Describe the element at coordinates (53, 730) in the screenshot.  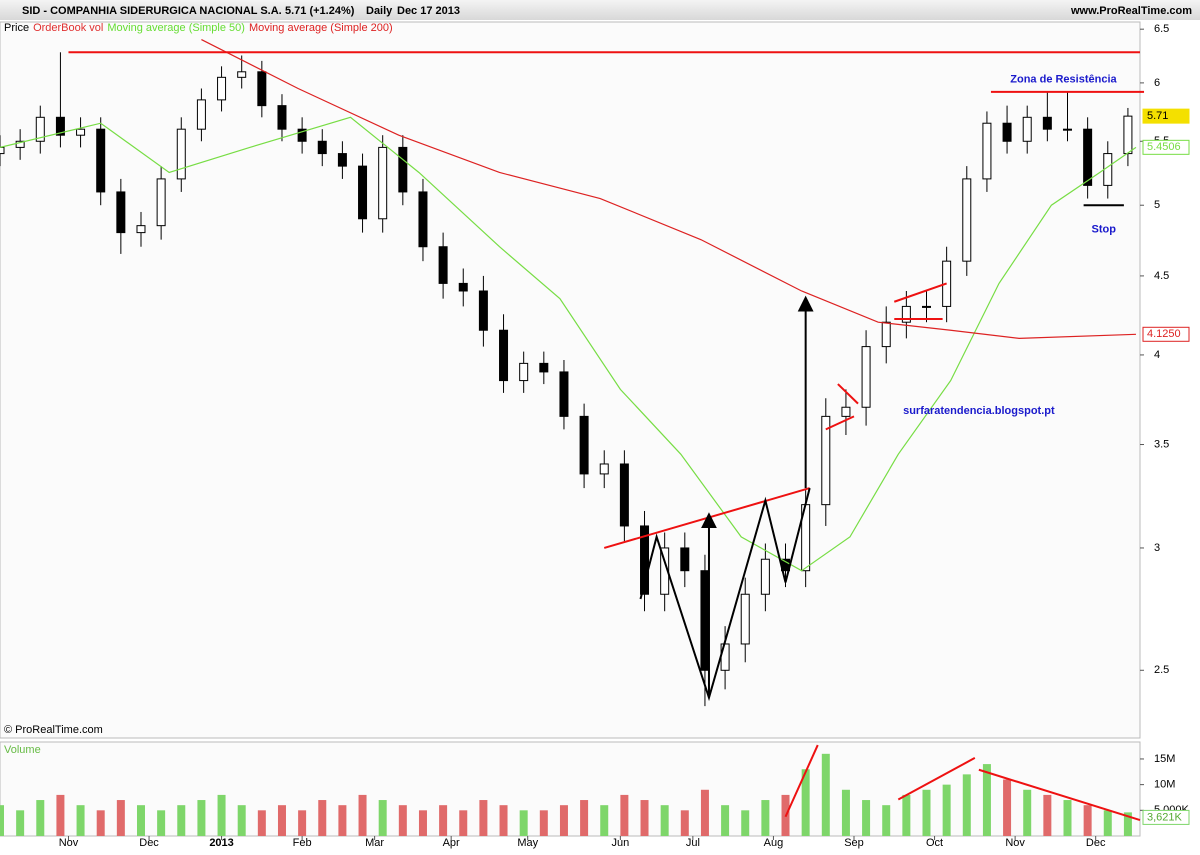
I see `copyright: © ProRealTime.com` at that location.